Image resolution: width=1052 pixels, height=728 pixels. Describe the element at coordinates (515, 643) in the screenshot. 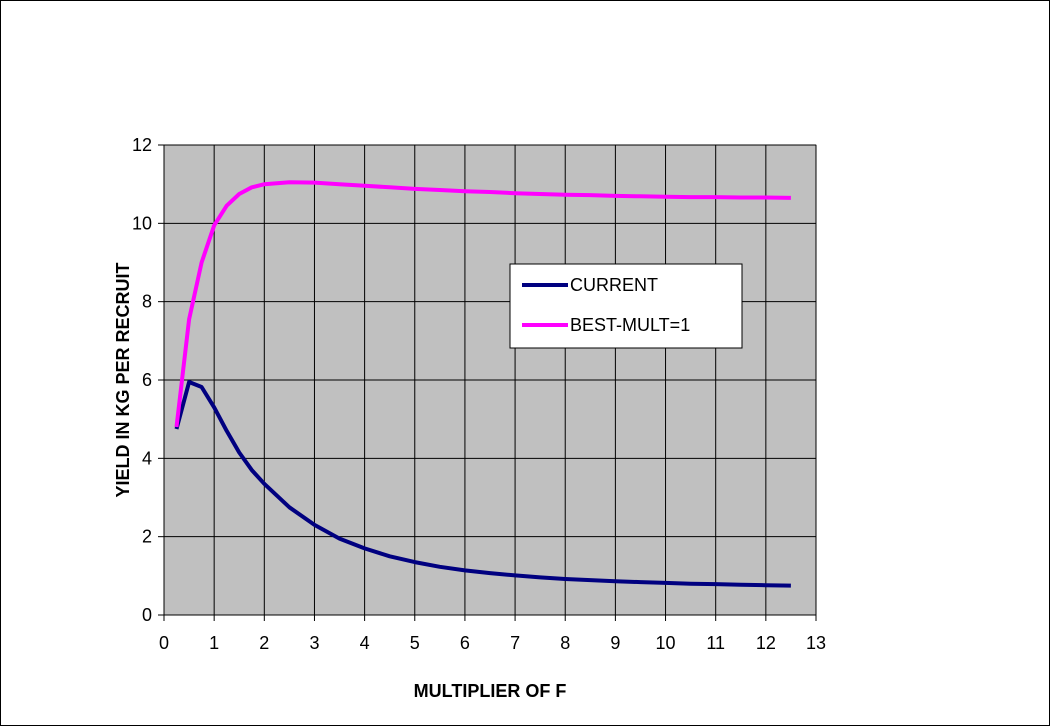

I see `x-tick-label: 7` at that location.